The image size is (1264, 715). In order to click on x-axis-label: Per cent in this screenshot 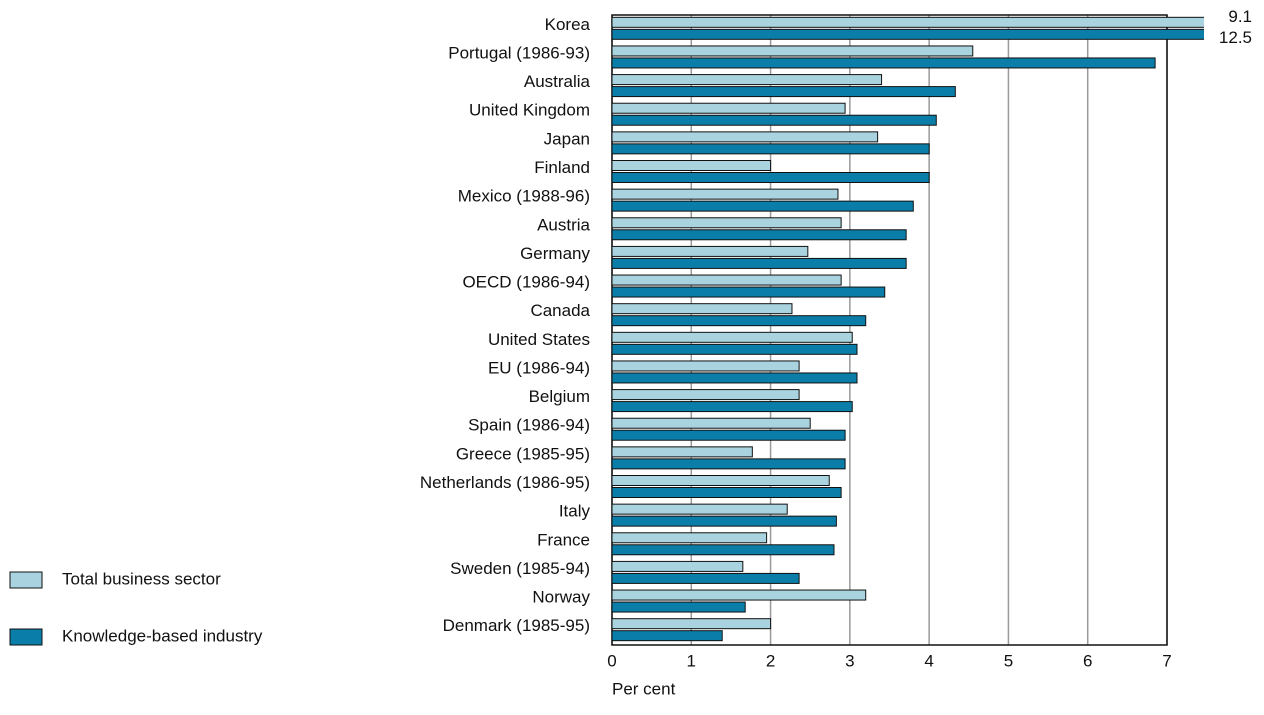, I will do `click(644, 688)`.